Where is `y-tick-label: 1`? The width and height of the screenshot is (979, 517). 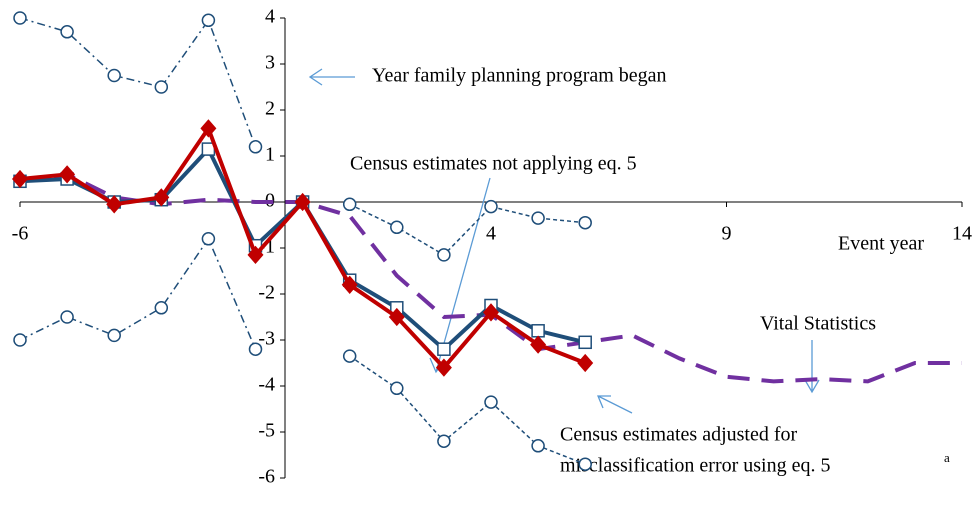 y-tick-label: 1 is located at coordinates (270, 155).